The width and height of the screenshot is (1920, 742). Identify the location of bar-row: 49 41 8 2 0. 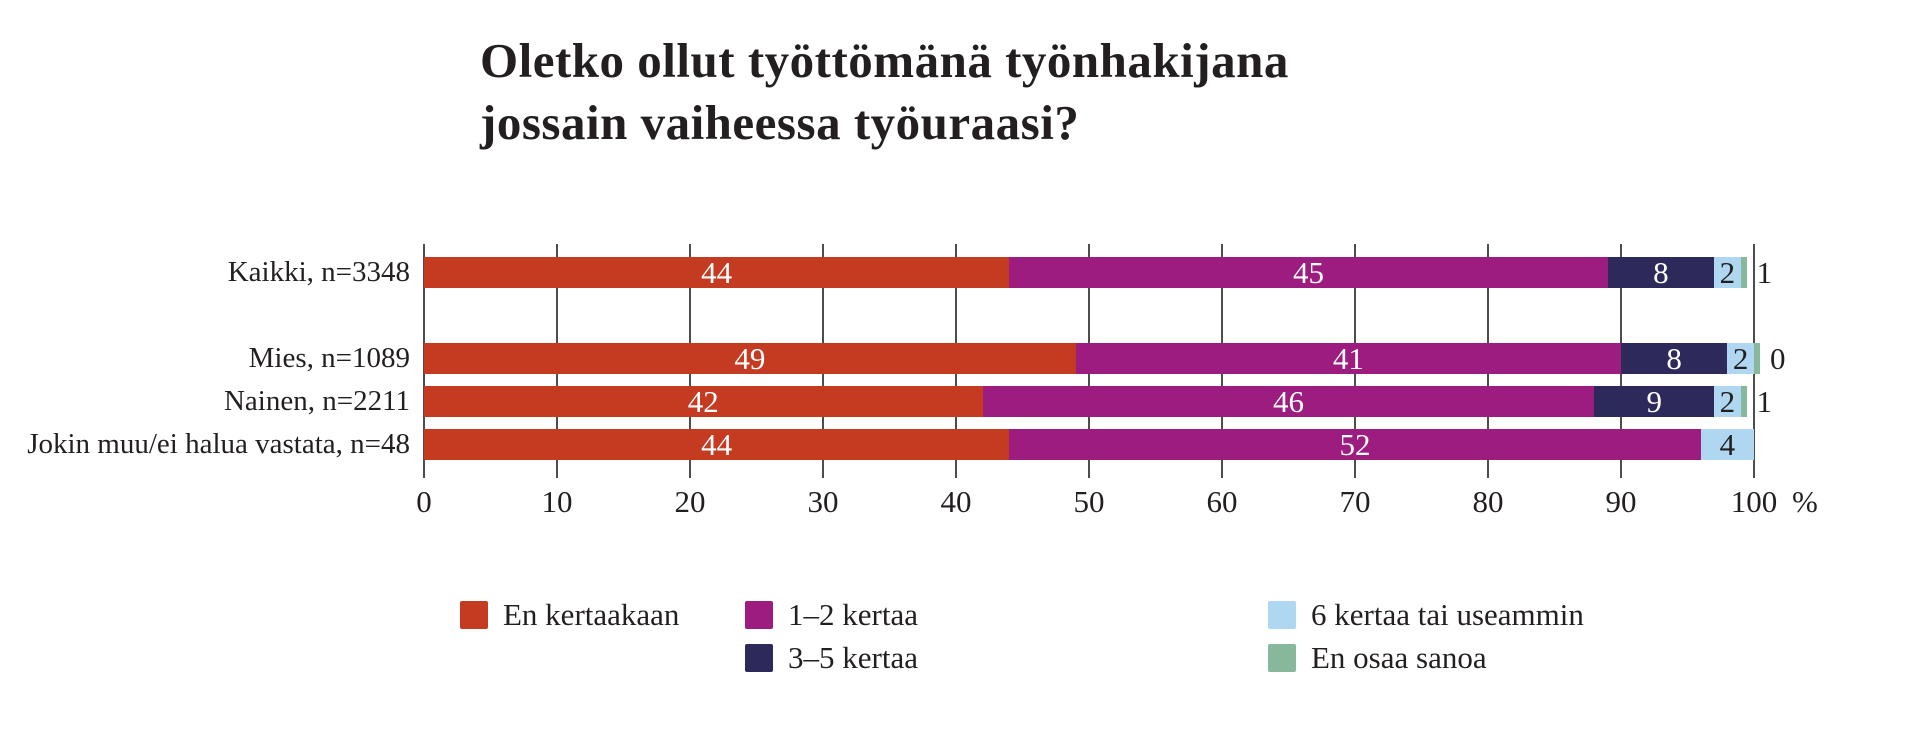
(1104, 358).